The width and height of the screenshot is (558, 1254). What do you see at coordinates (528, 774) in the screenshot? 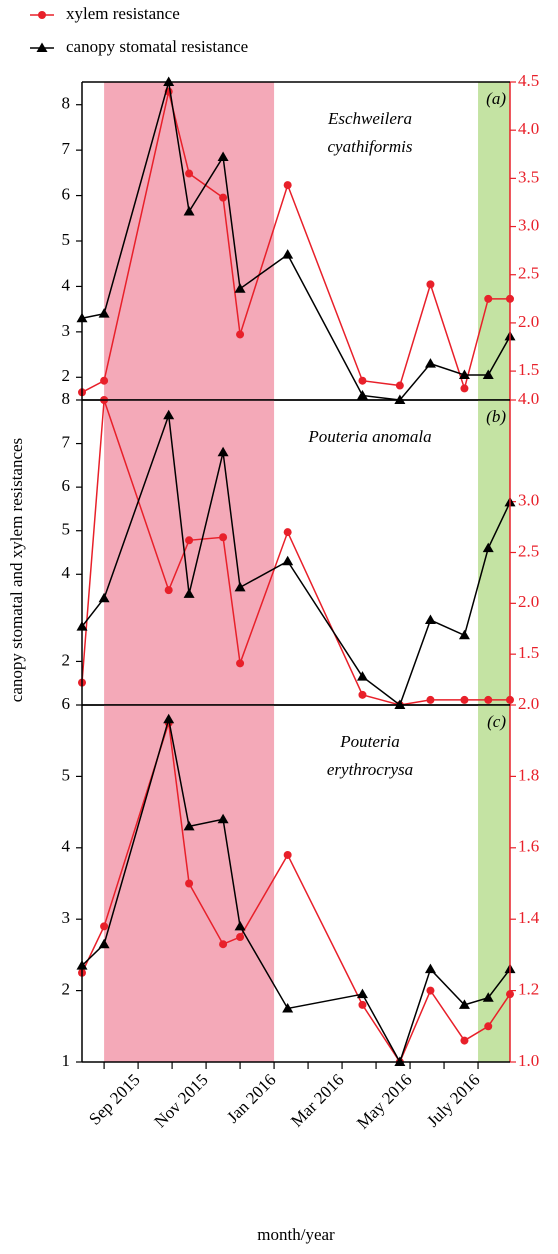
I see `y2-tick-label: 1.8` at bounding box center [528, 774].